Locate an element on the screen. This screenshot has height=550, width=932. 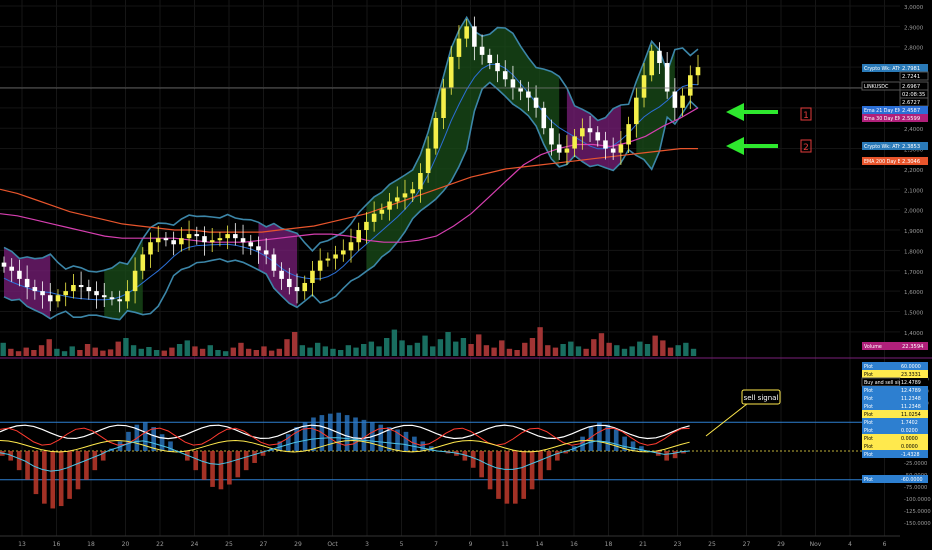
x-tick-label: 18 is located at coordinates (609, 544).